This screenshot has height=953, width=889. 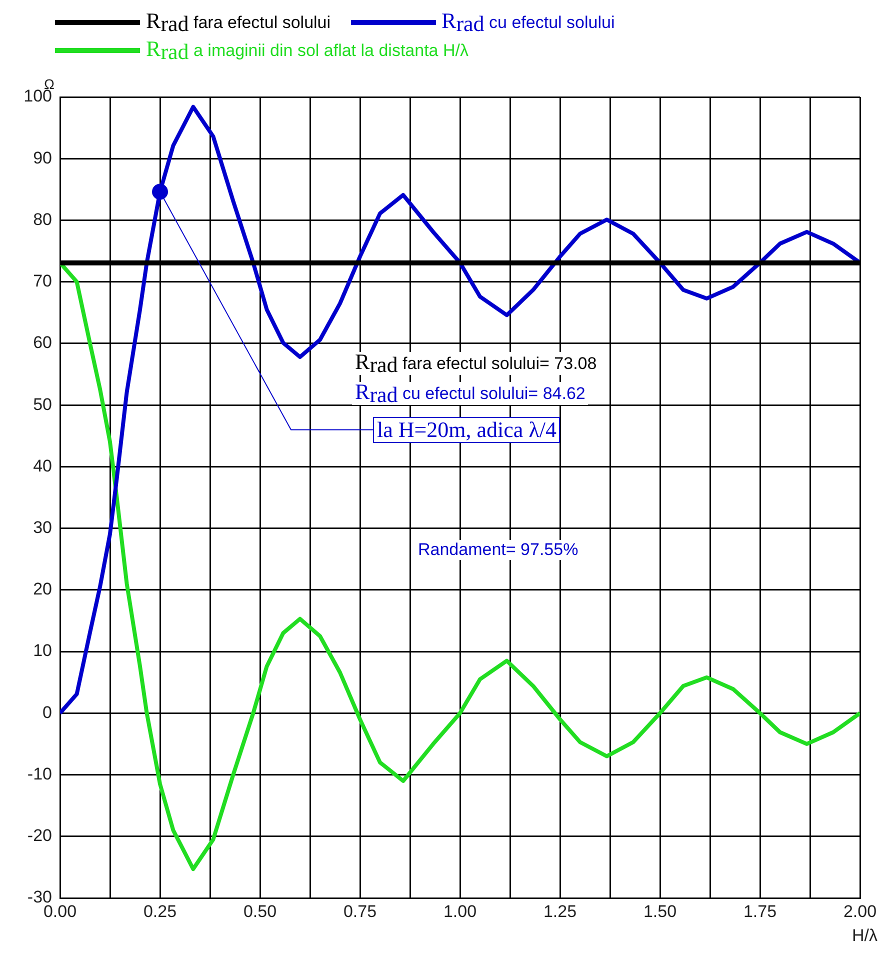 I want to click on y-tick-label: -20, so click(x=39, y=836).